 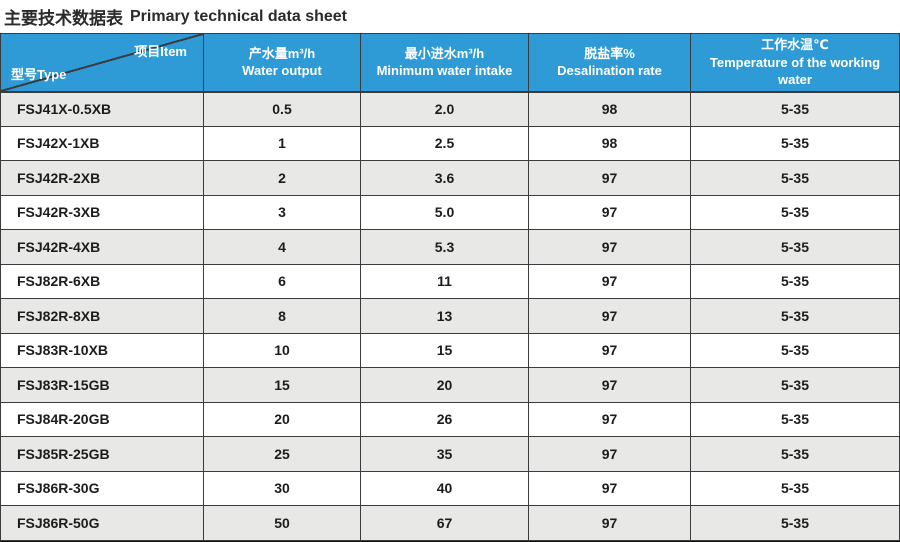 I want to click on cell-water-intake: 35, so click(x=444, y=454).